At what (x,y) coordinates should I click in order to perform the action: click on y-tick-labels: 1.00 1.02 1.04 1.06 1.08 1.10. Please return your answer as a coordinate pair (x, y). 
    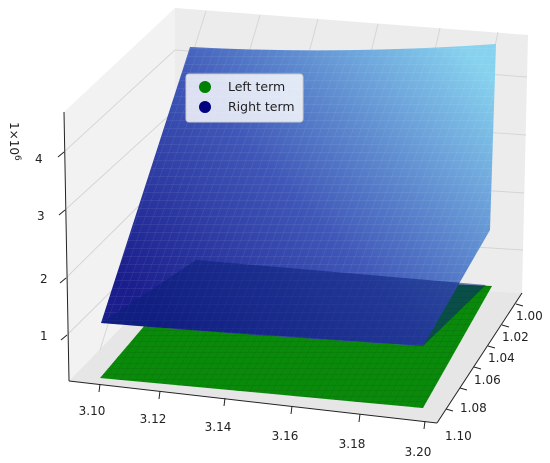
    Looking at the image, I should click on (494, 376).